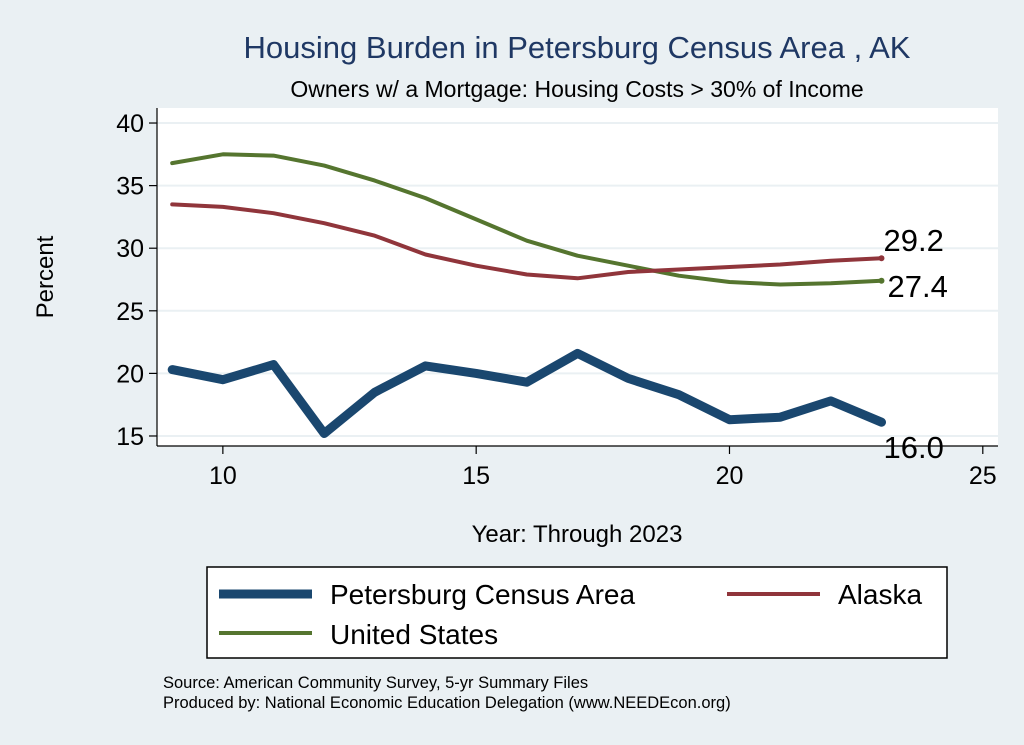  What do you see at coordinates (130, 249) in the screenshot?
I see `y-tick-label: 30` at bounding box center [130, 249].